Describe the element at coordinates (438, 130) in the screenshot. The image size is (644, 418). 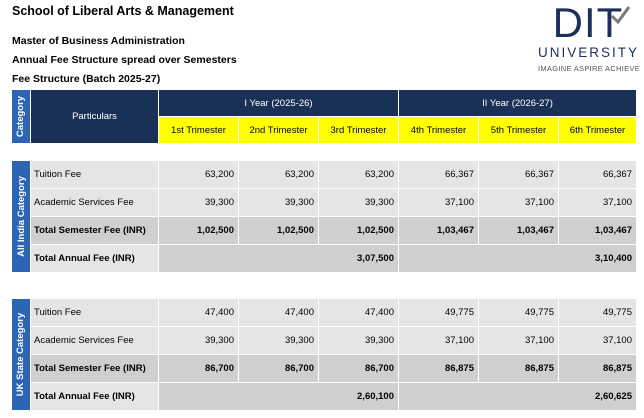
I see `trimester-header: 4th Trimester` at that location.